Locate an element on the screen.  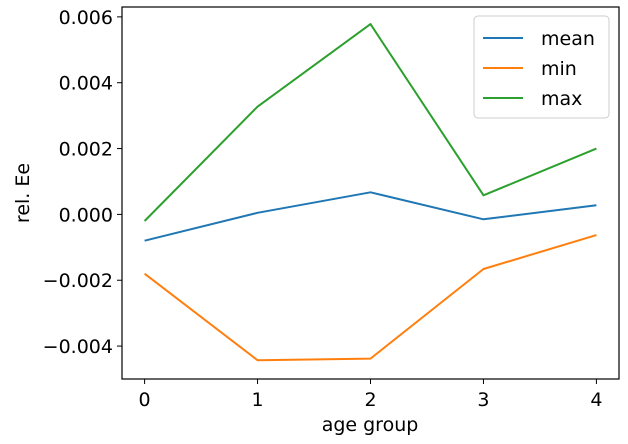
legend-label-max: max is located at coordinates (561, 99).